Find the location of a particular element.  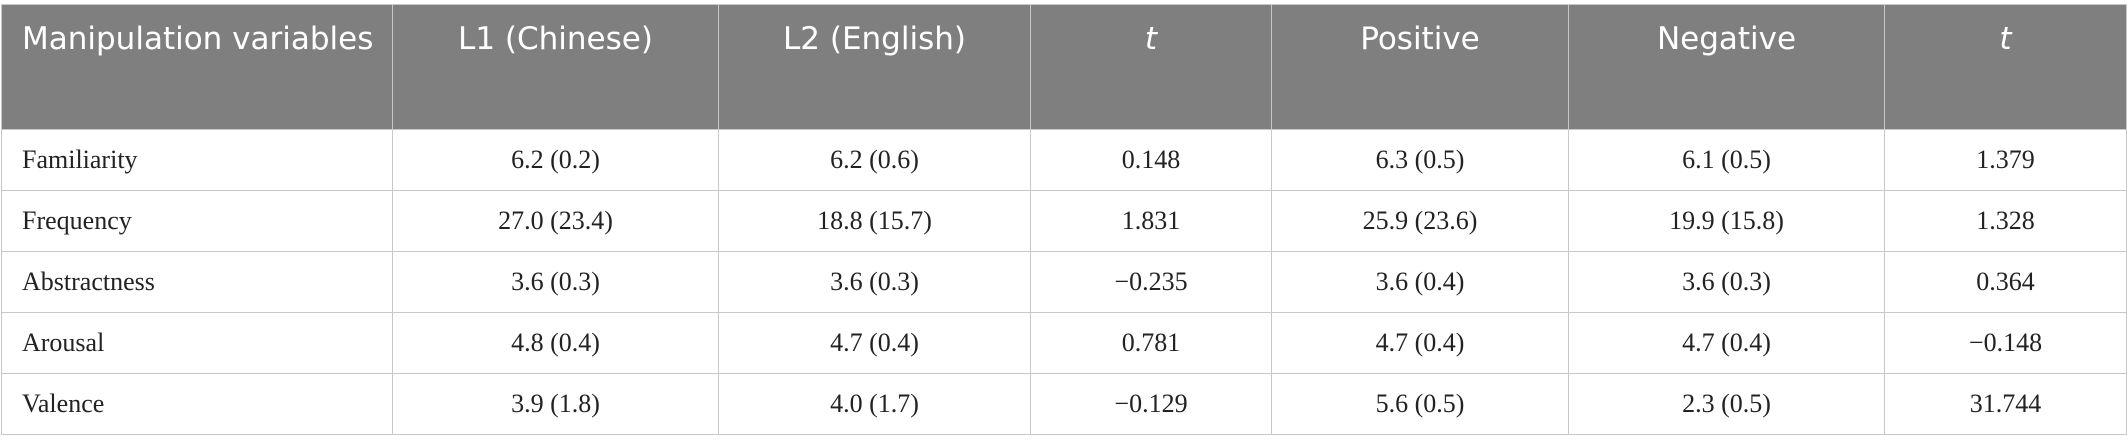

cell: 1.379 is located at coordinates (2005, 160).